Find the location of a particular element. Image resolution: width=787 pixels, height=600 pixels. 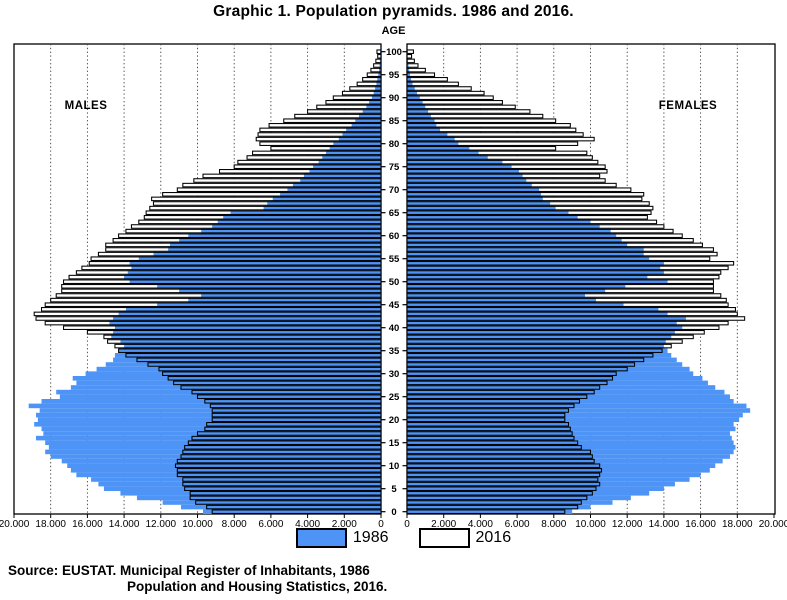

age-tick-label: 90 is located at coordinates (394, 98).